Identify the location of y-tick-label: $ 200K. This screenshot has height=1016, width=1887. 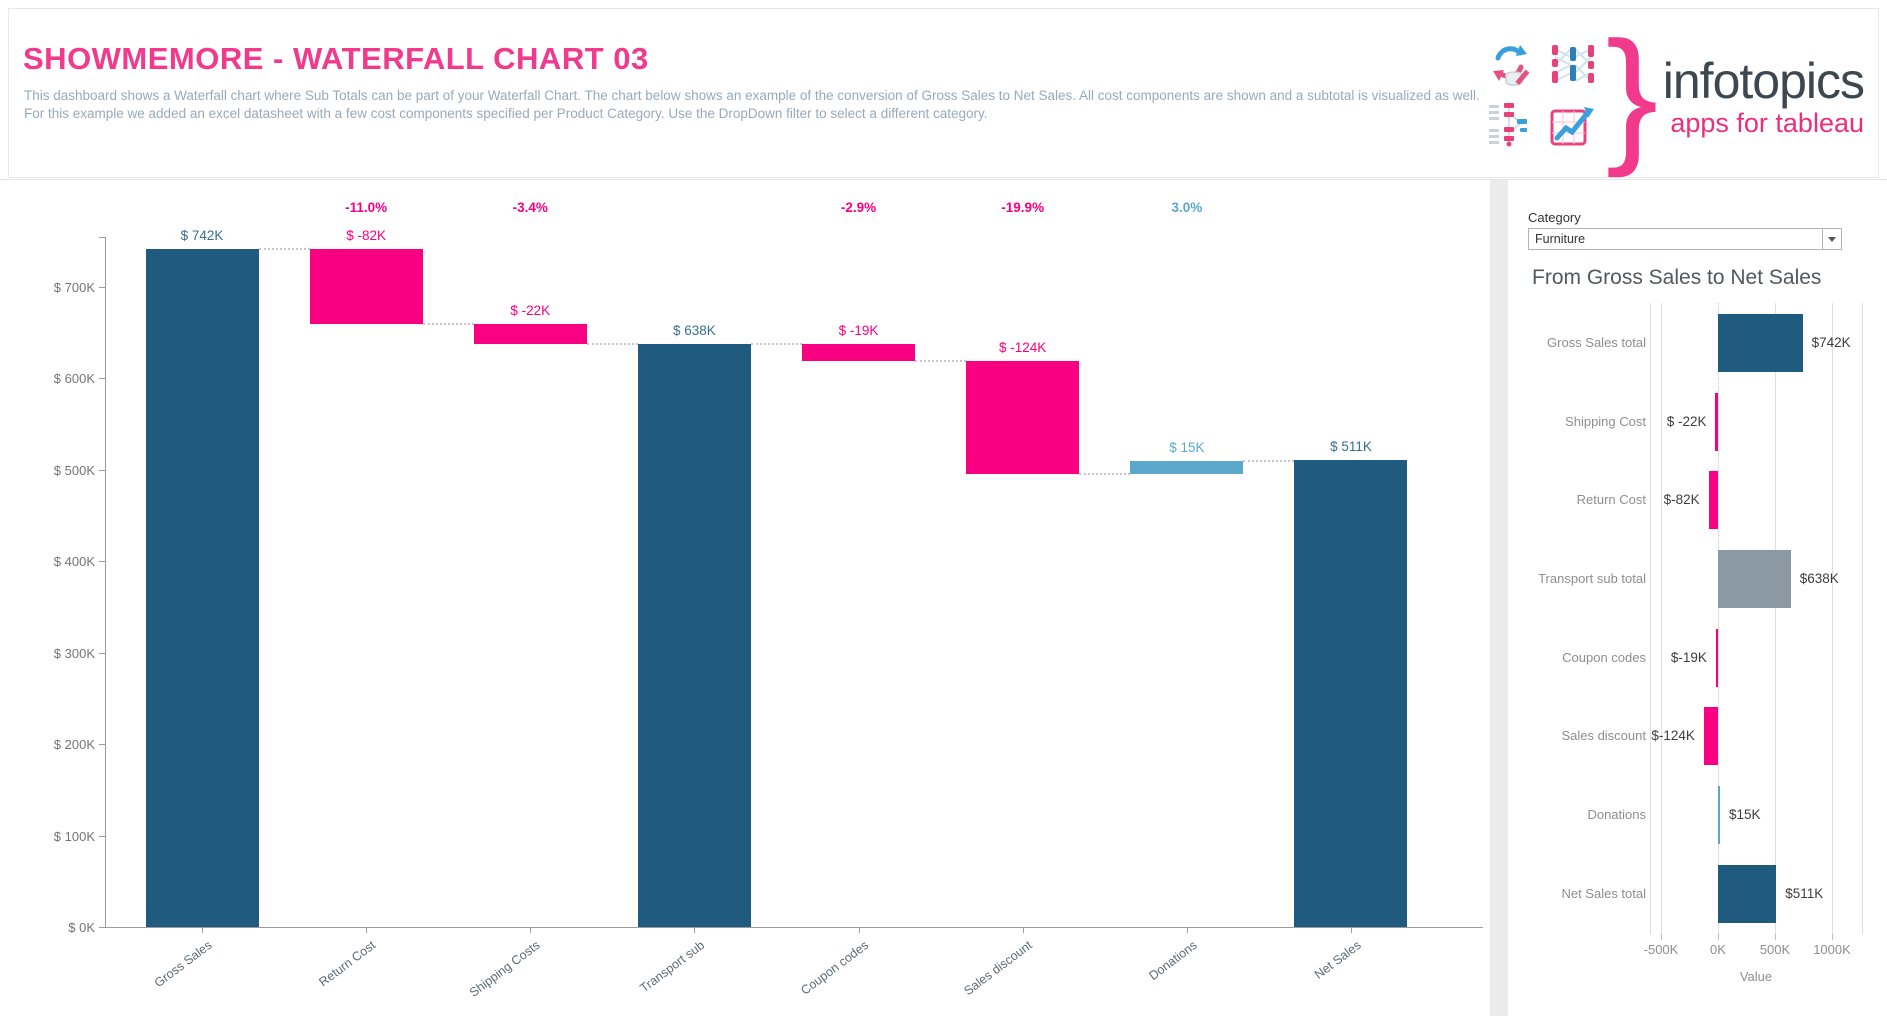
(74, 745).